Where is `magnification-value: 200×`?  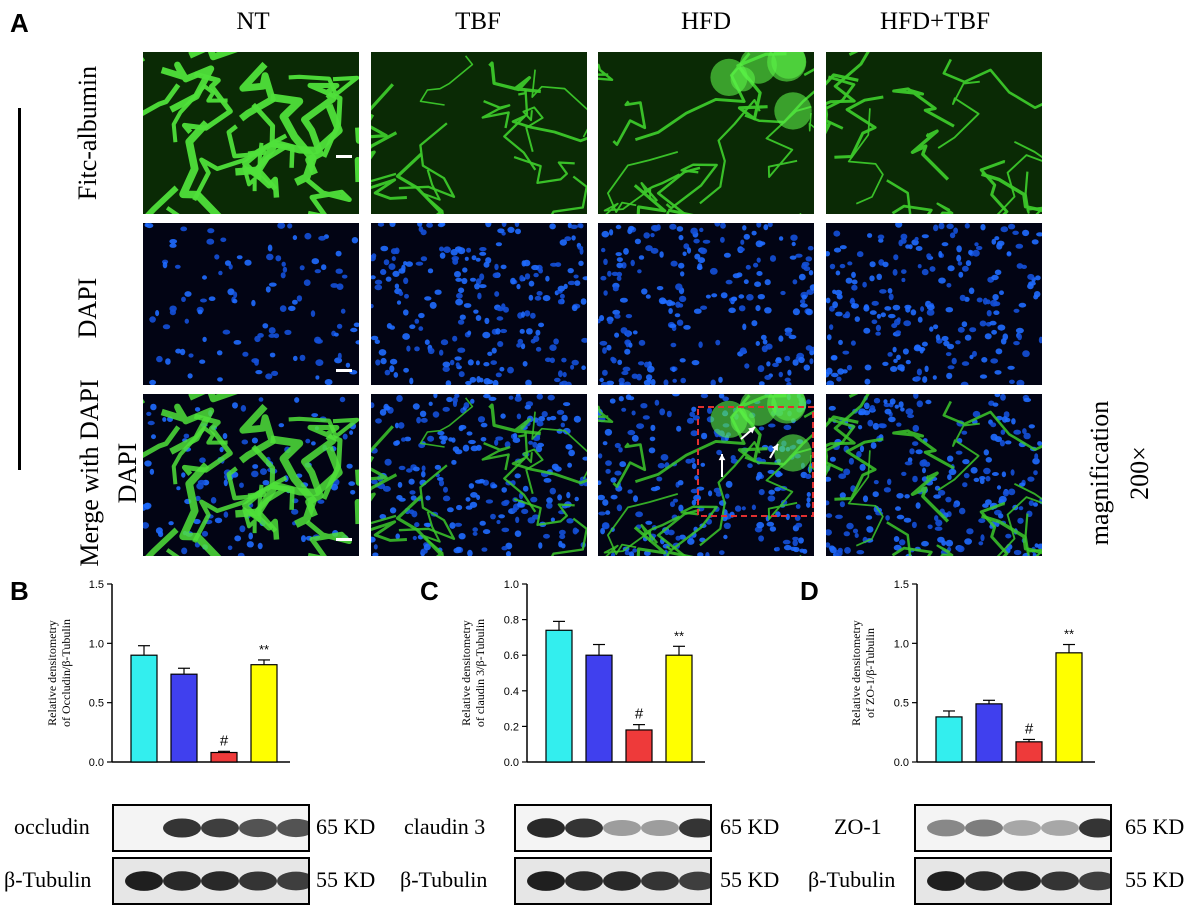 magnification-value: 200× is located at coordinates (1139, 473).